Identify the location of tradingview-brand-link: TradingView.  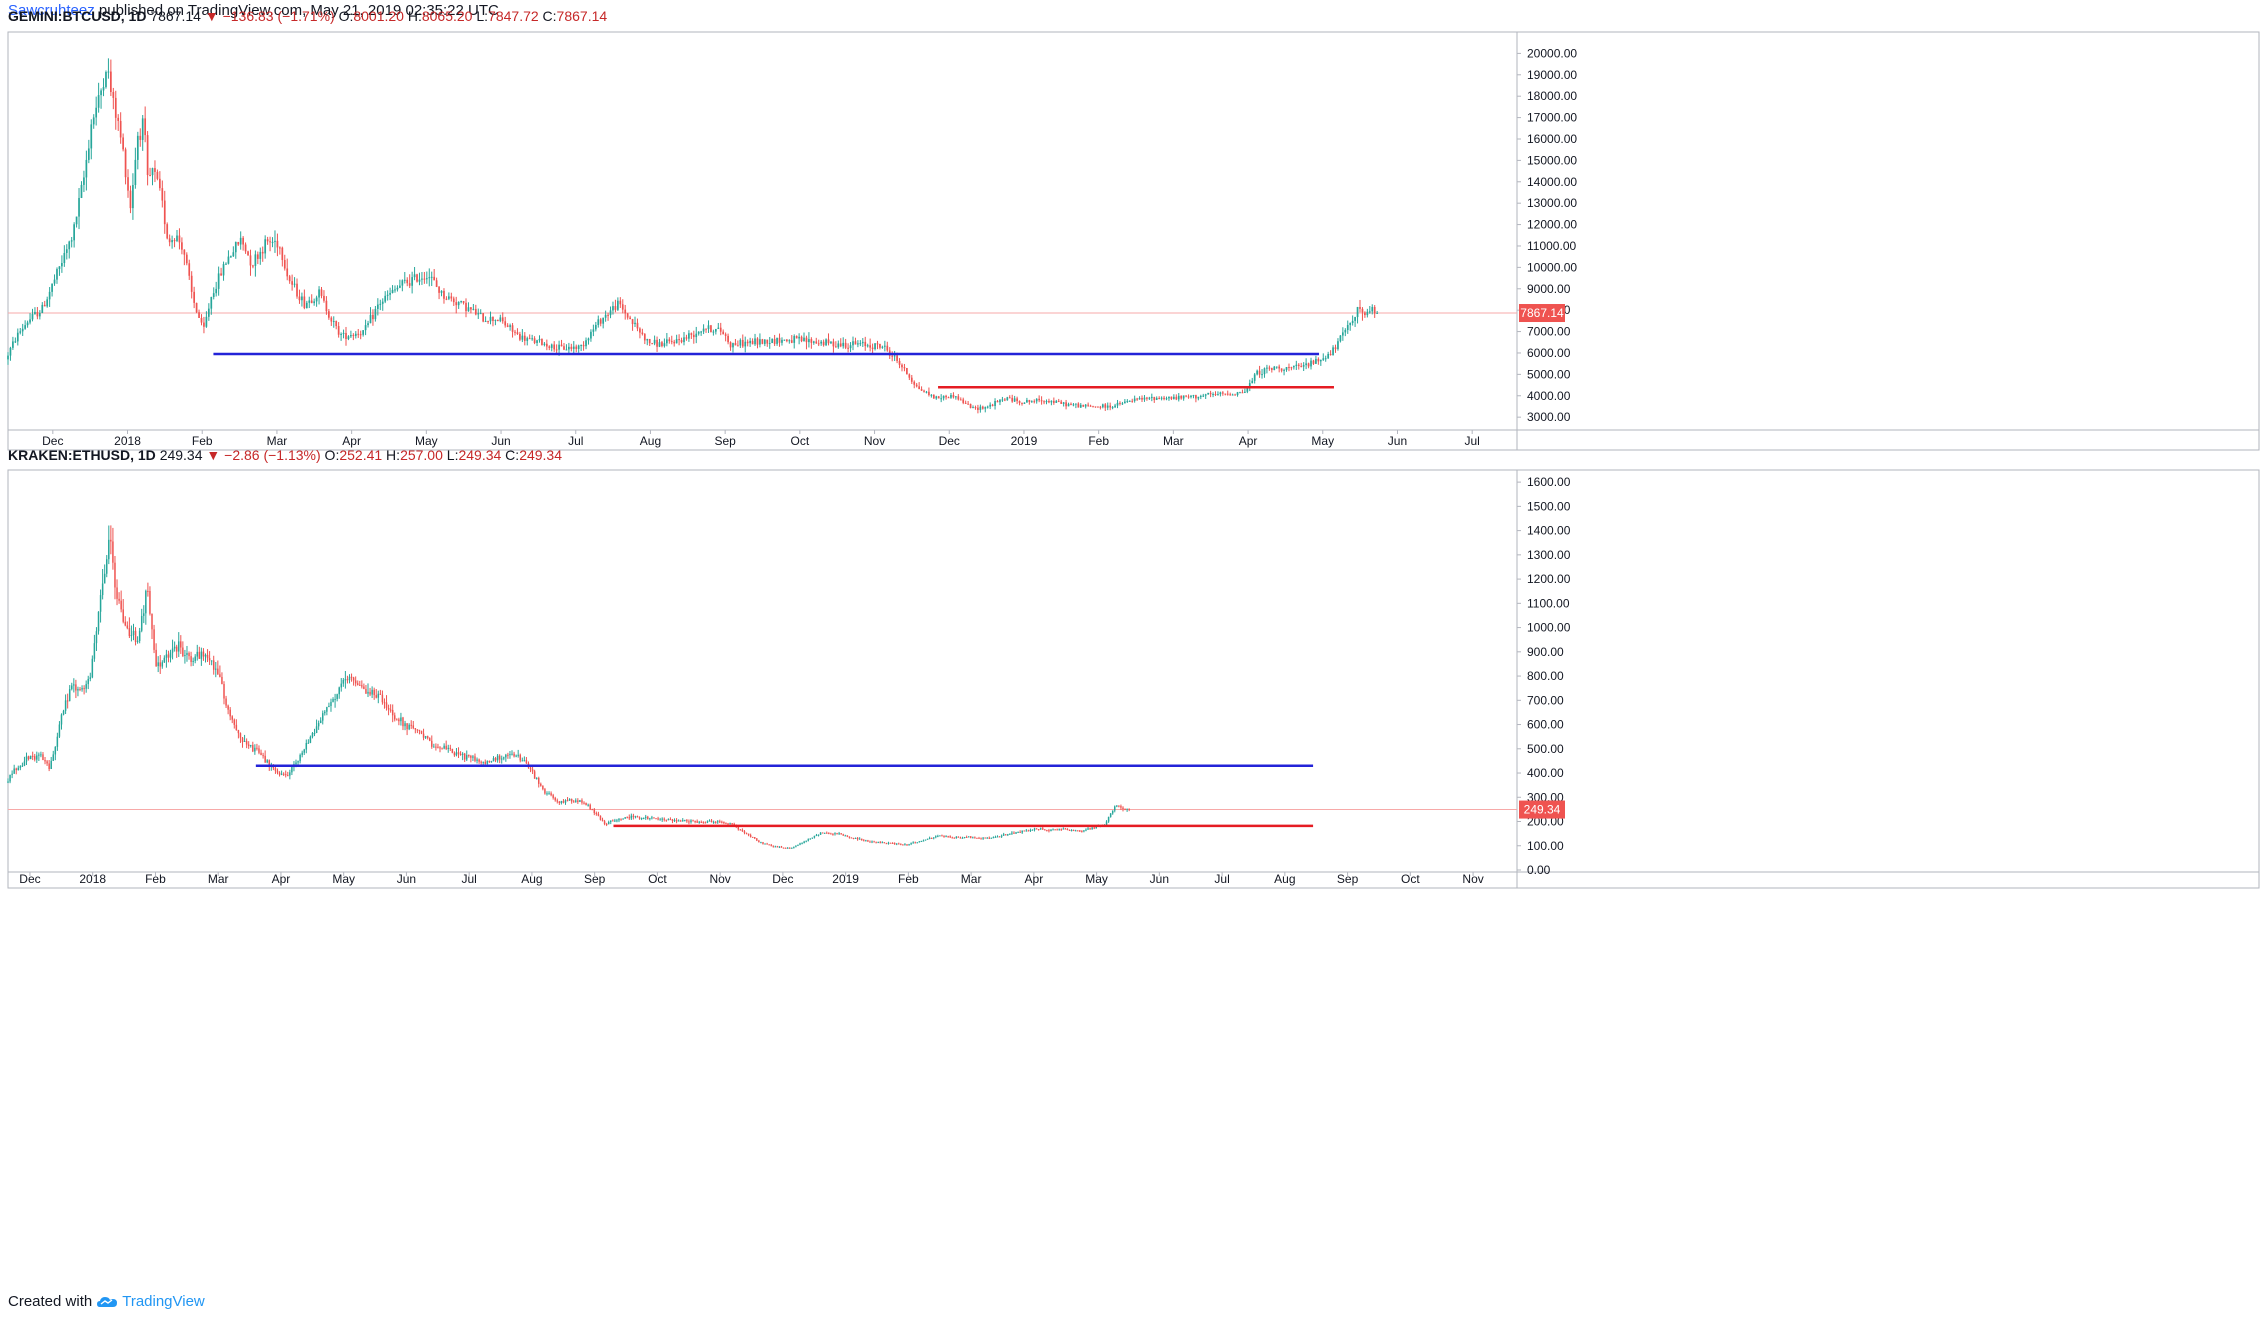
(163, 1301).